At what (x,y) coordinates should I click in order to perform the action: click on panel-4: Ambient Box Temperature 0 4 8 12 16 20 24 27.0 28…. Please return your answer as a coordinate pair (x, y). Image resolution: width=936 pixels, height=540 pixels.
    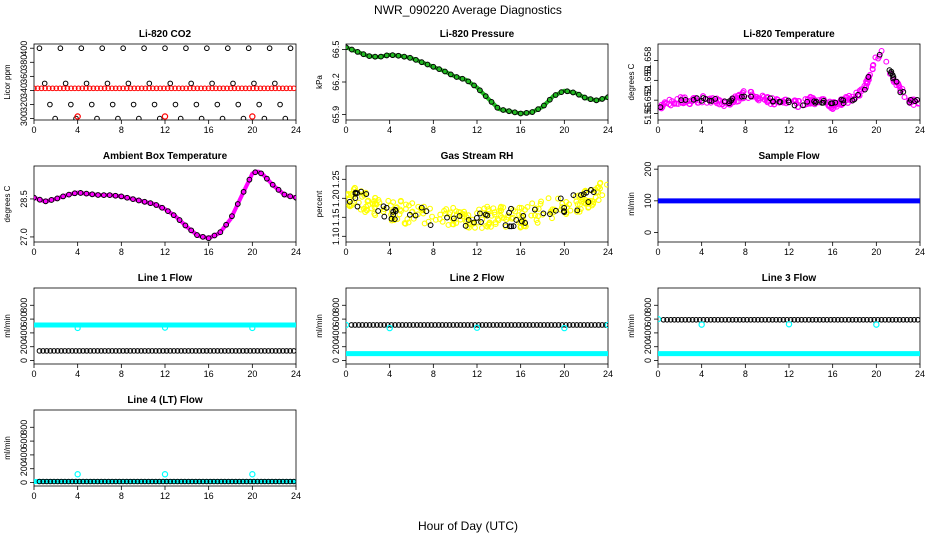
    Looking at the image, I should click on (152, 204).